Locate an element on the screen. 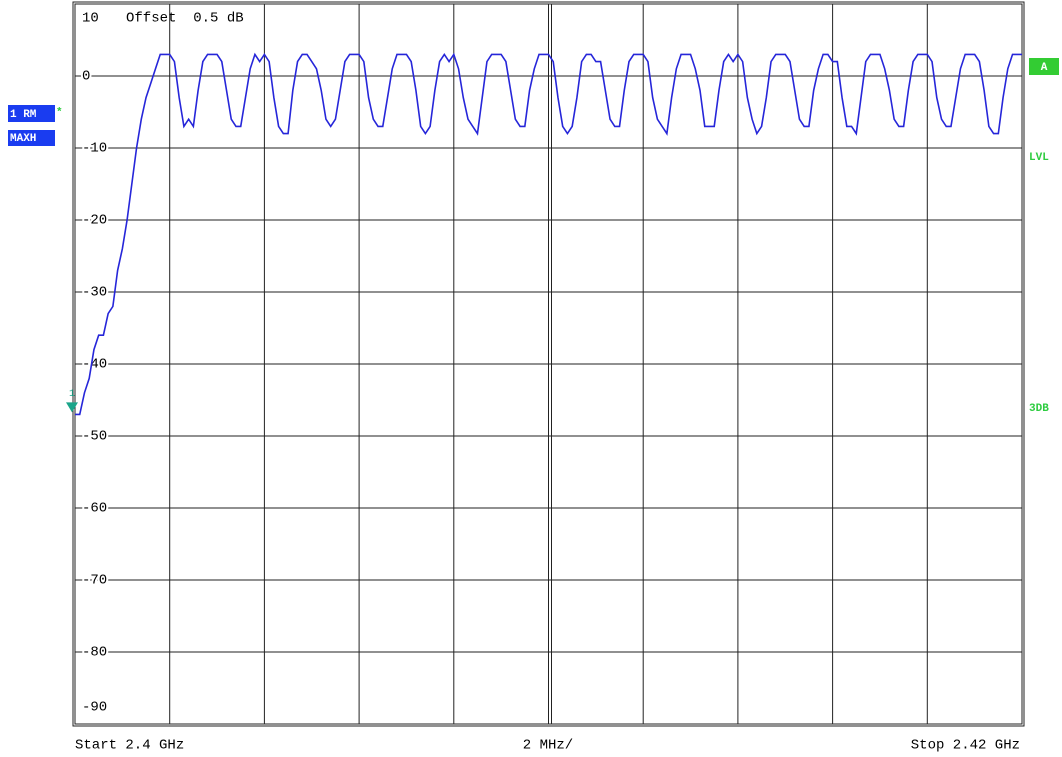 The width and height of the screenshot is (1062, 757). start-label: Start 2.4 GHz is located at coordinates (129, 746).